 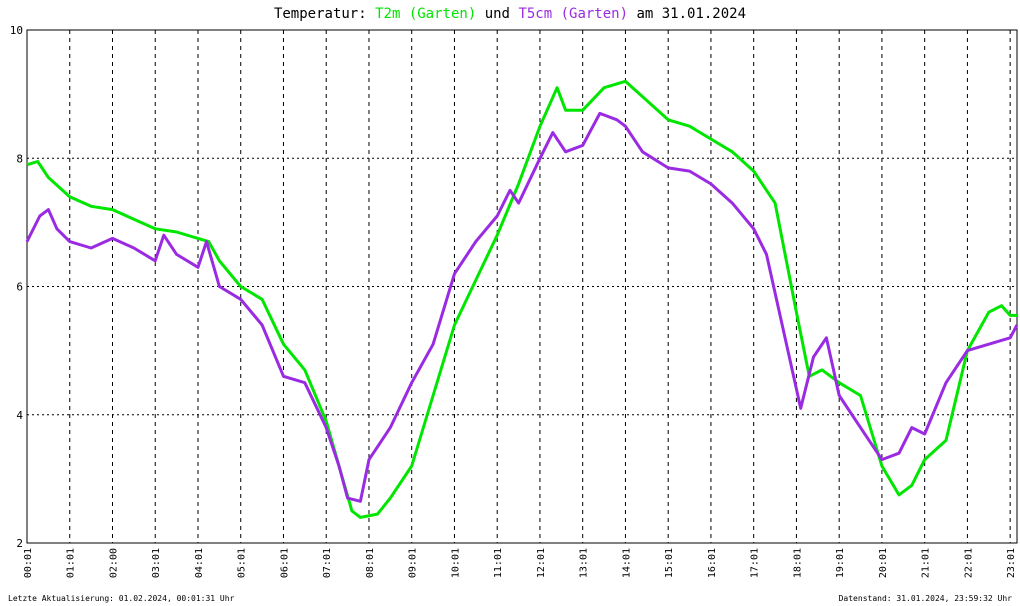 What do you see at coordinates (926, 598) in the screenshot?
I see `footer-right: Datenstand: 31.01.2024, 23:59:32 Uhr` at bounding box center [926, 598].